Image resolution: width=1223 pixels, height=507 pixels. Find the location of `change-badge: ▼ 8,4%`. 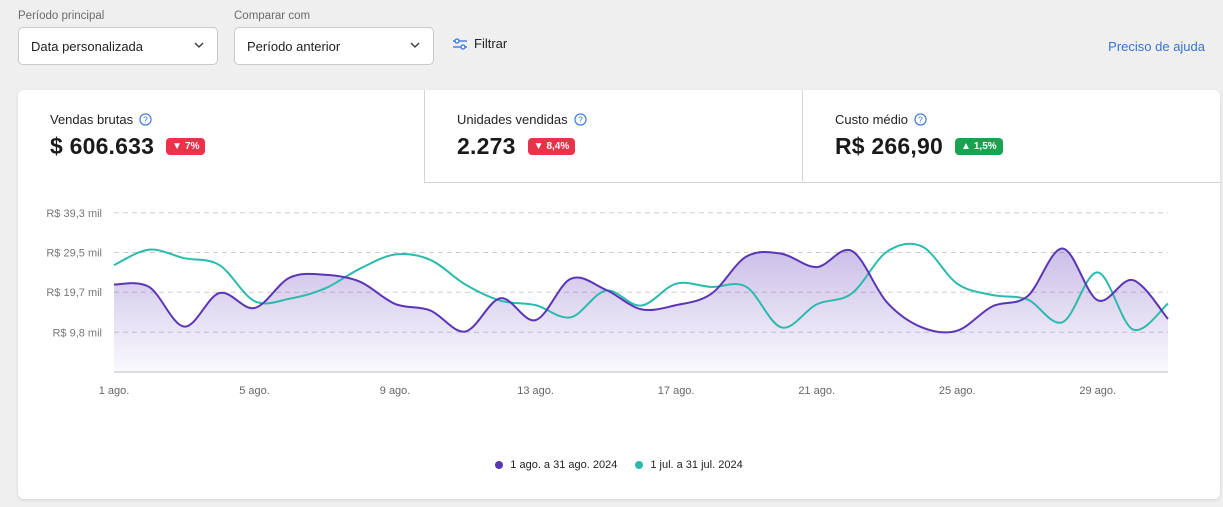

change-badge: ▼ 8,4% is located at coordinates (551, 146).